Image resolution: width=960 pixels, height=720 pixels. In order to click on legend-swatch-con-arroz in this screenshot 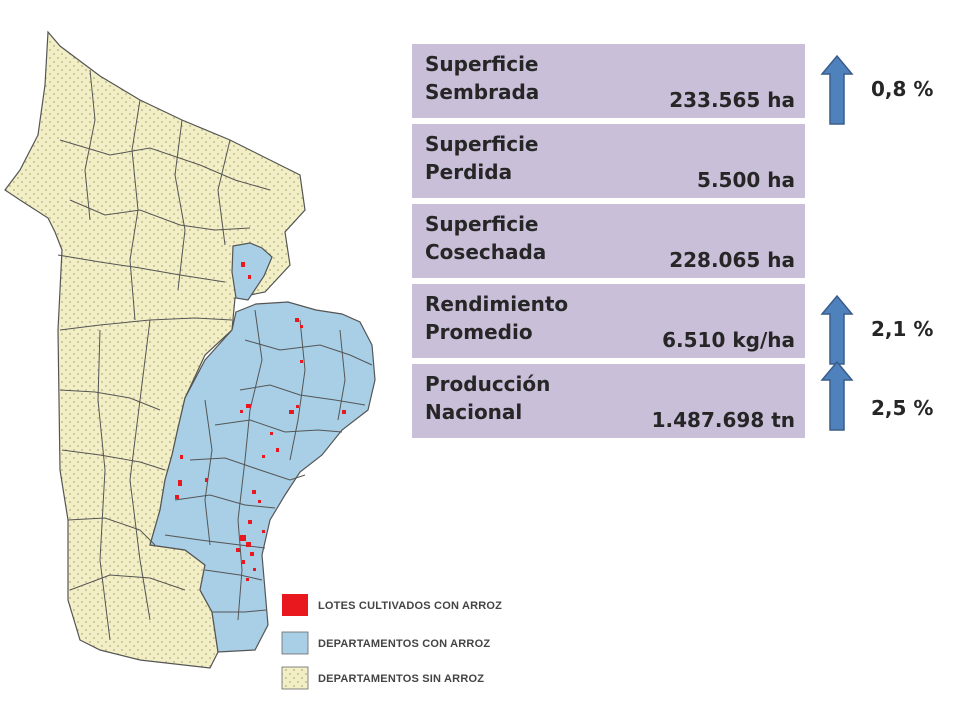, I will do `click(295, 643)`.